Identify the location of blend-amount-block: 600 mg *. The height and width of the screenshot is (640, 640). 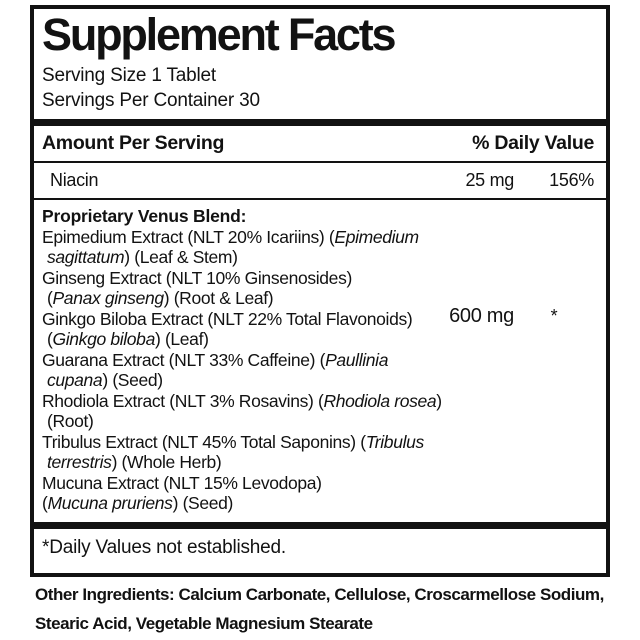
(509, 316).